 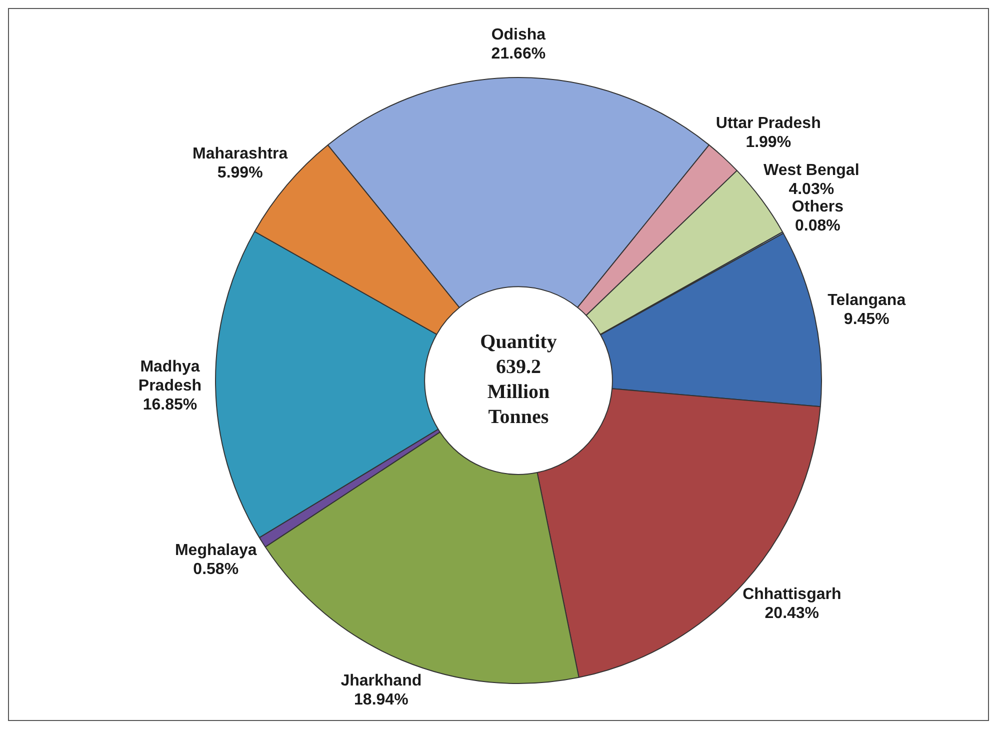 I want to click on data-label: 1.99%, so click(x=769, y=142).